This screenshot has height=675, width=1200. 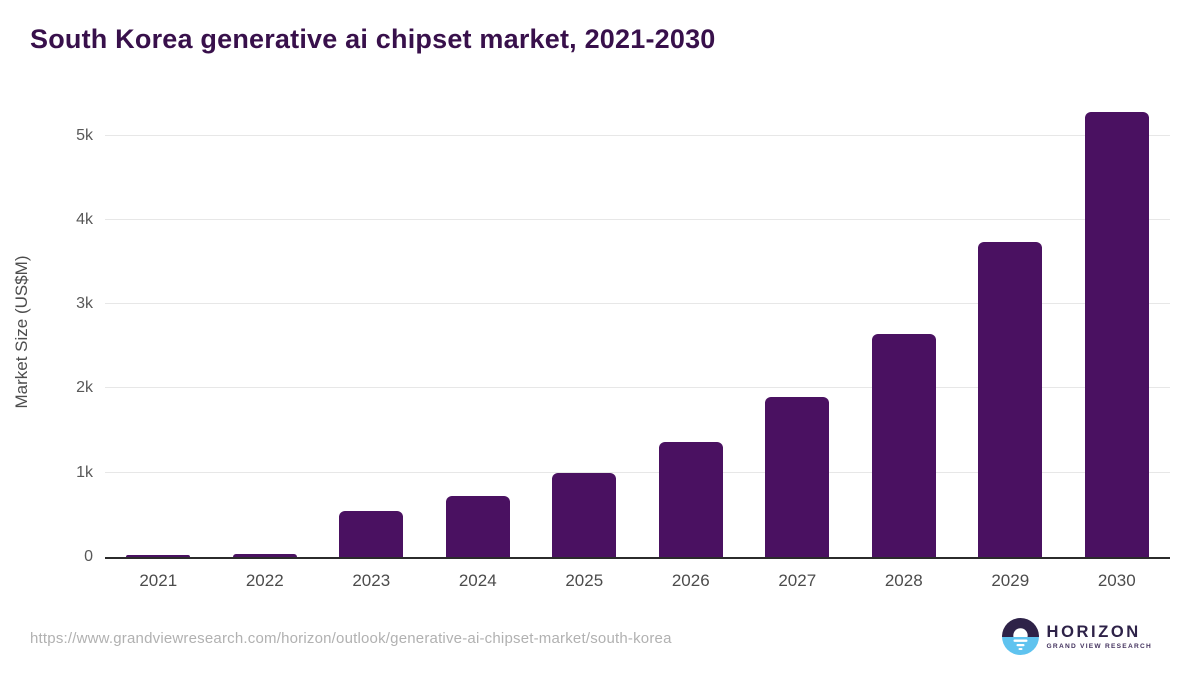 What do you see at coordinates (1116, 334) in the screenshot?
I see `bar-2030` at bounding box center [1116, 334].